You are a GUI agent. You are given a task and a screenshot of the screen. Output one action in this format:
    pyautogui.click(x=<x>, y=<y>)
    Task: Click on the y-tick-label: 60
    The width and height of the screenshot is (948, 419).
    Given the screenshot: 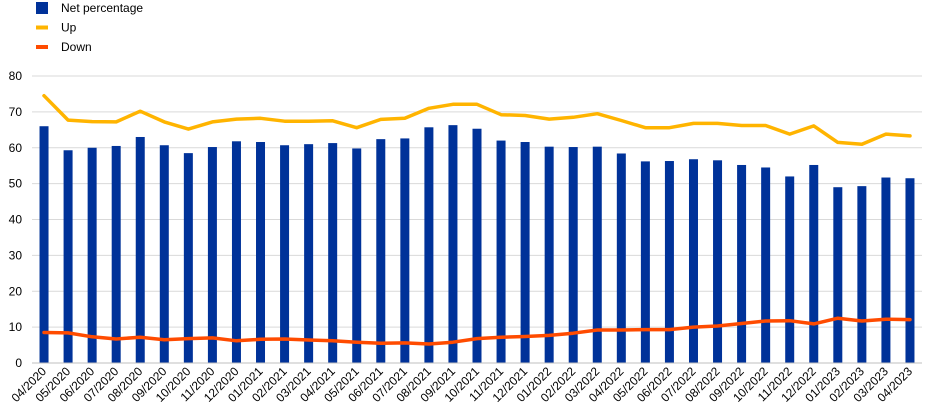 What is the action you would take?
    pyautogui.click(x=16, y=148)
    